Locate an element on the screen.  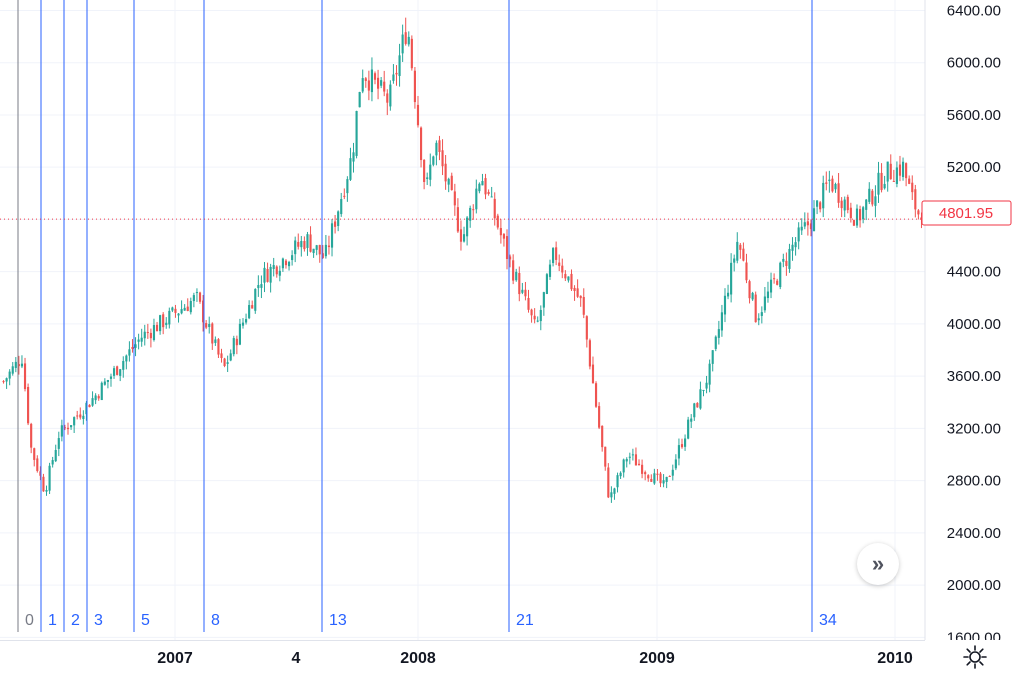
price-tick-label: 4000.00 is located at coordinates (974, 324).